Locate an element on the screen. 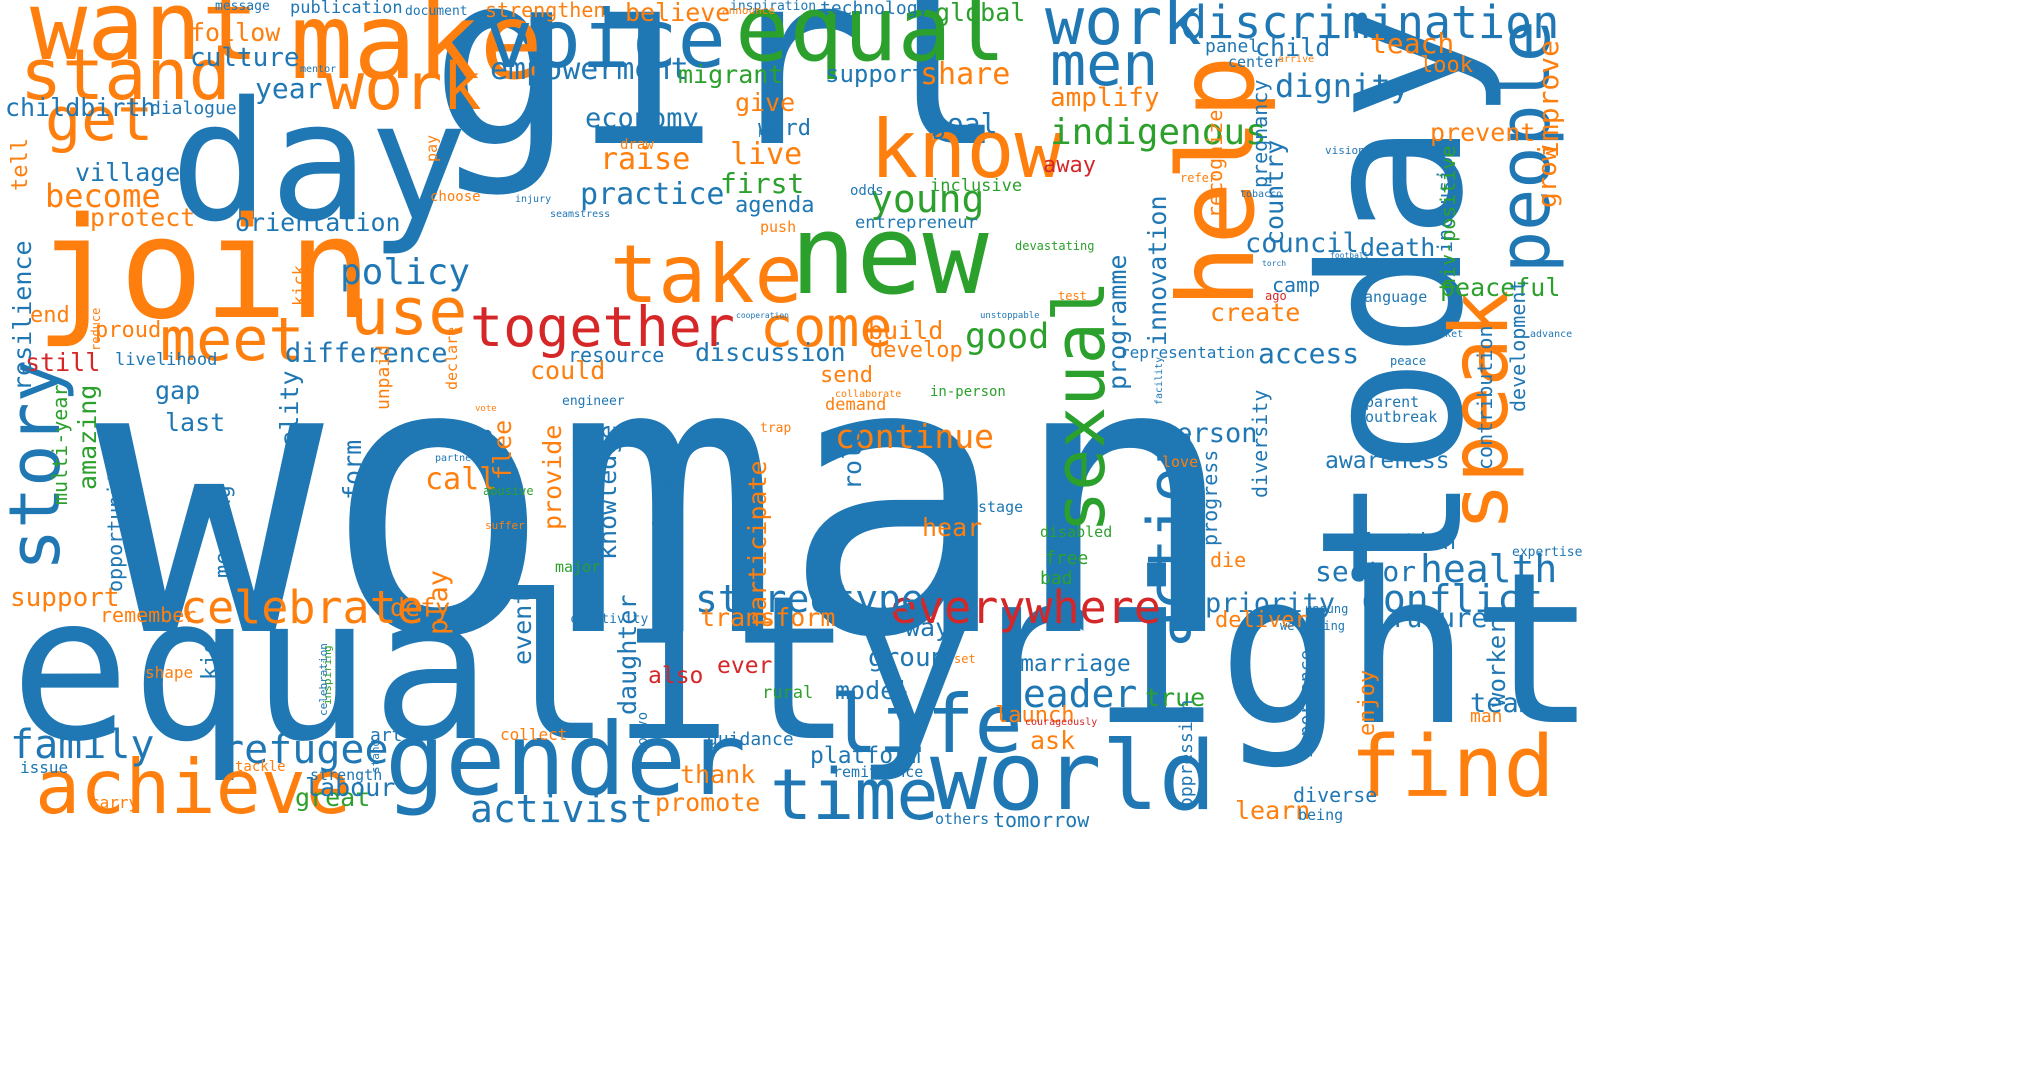 Image resolution: width=2040 pixels, height=1080 pixels. word-tobacco: tobacco is located at coordinates (1261, 195).